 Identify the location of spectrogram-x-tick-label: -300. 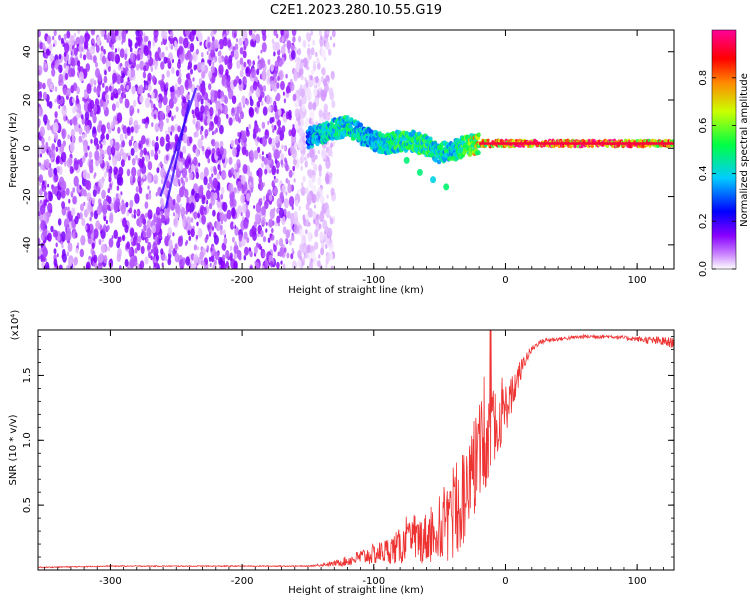
(110, 280).